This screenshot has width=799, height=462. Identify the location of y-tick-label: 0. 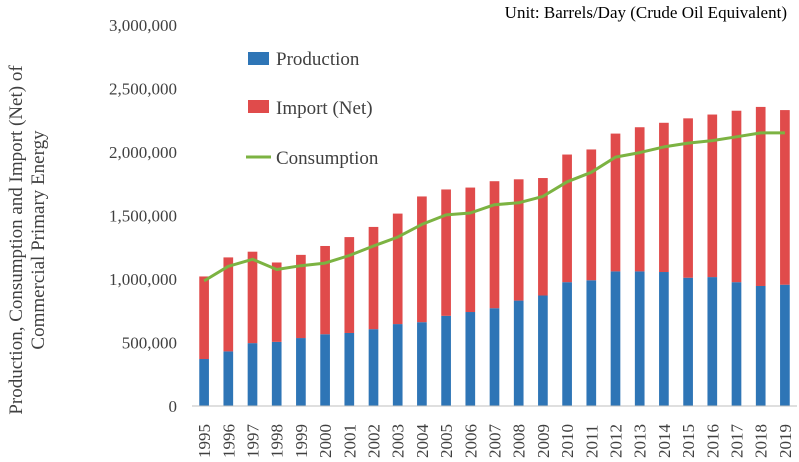
(173, 406).